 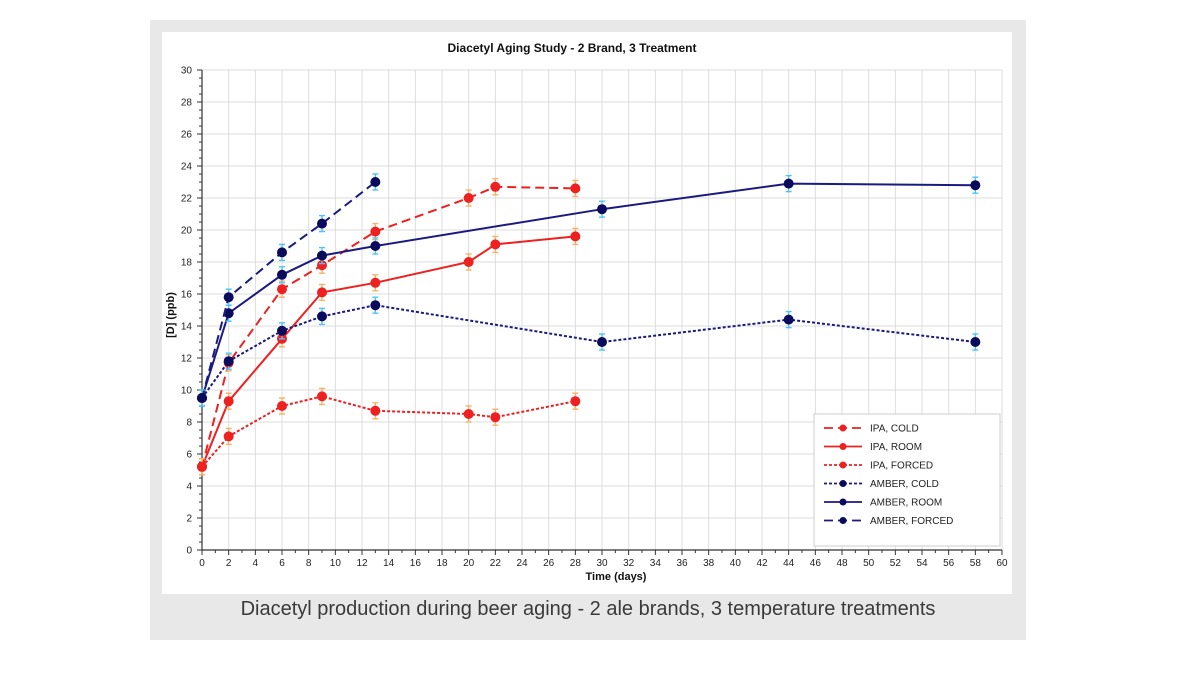 What do you see at coordinates (911, 521) in the screenshot?
I see `legend-label: AMBER, FORCED` at bounding box center [911, 521].